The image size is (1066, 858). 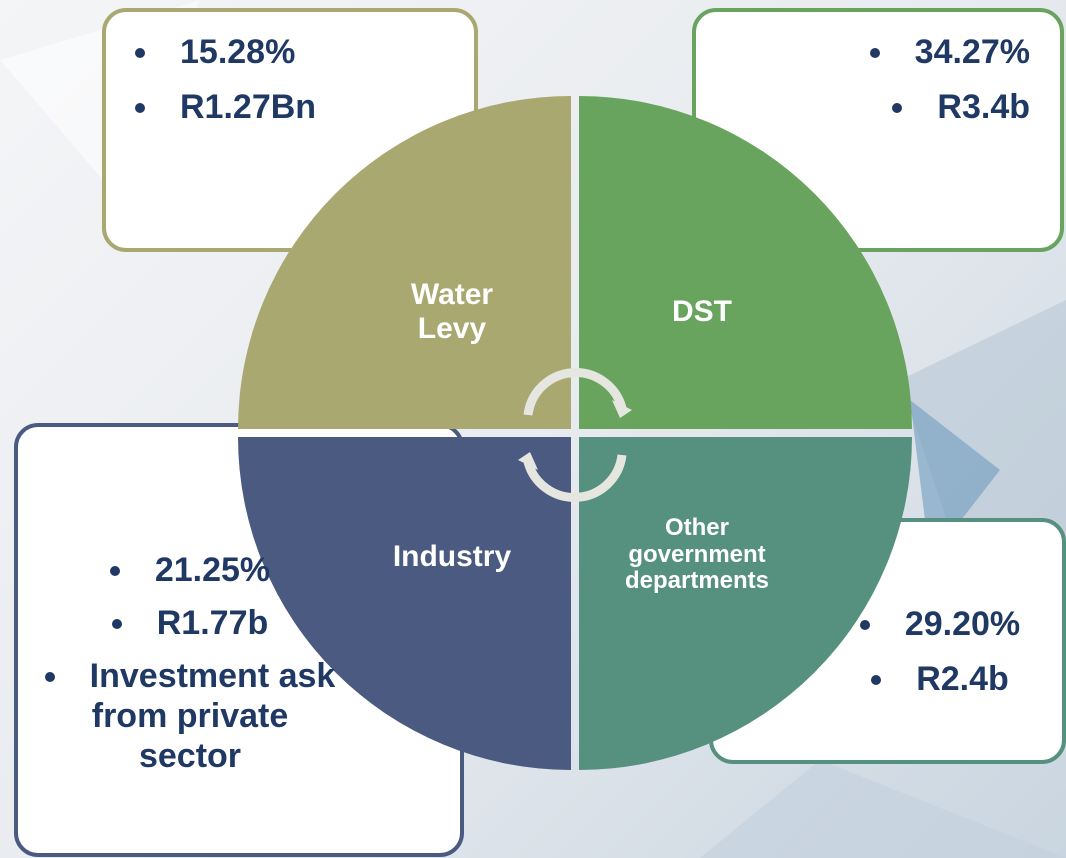 I want to click on bullet: 15.28%, so click(x=295, y=52).